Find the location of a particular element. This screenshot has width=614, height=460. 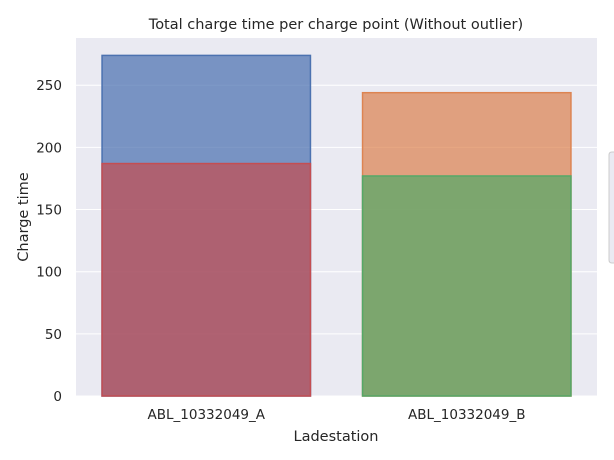

y-tick-label: 0 is located at coordinates (57, 397).